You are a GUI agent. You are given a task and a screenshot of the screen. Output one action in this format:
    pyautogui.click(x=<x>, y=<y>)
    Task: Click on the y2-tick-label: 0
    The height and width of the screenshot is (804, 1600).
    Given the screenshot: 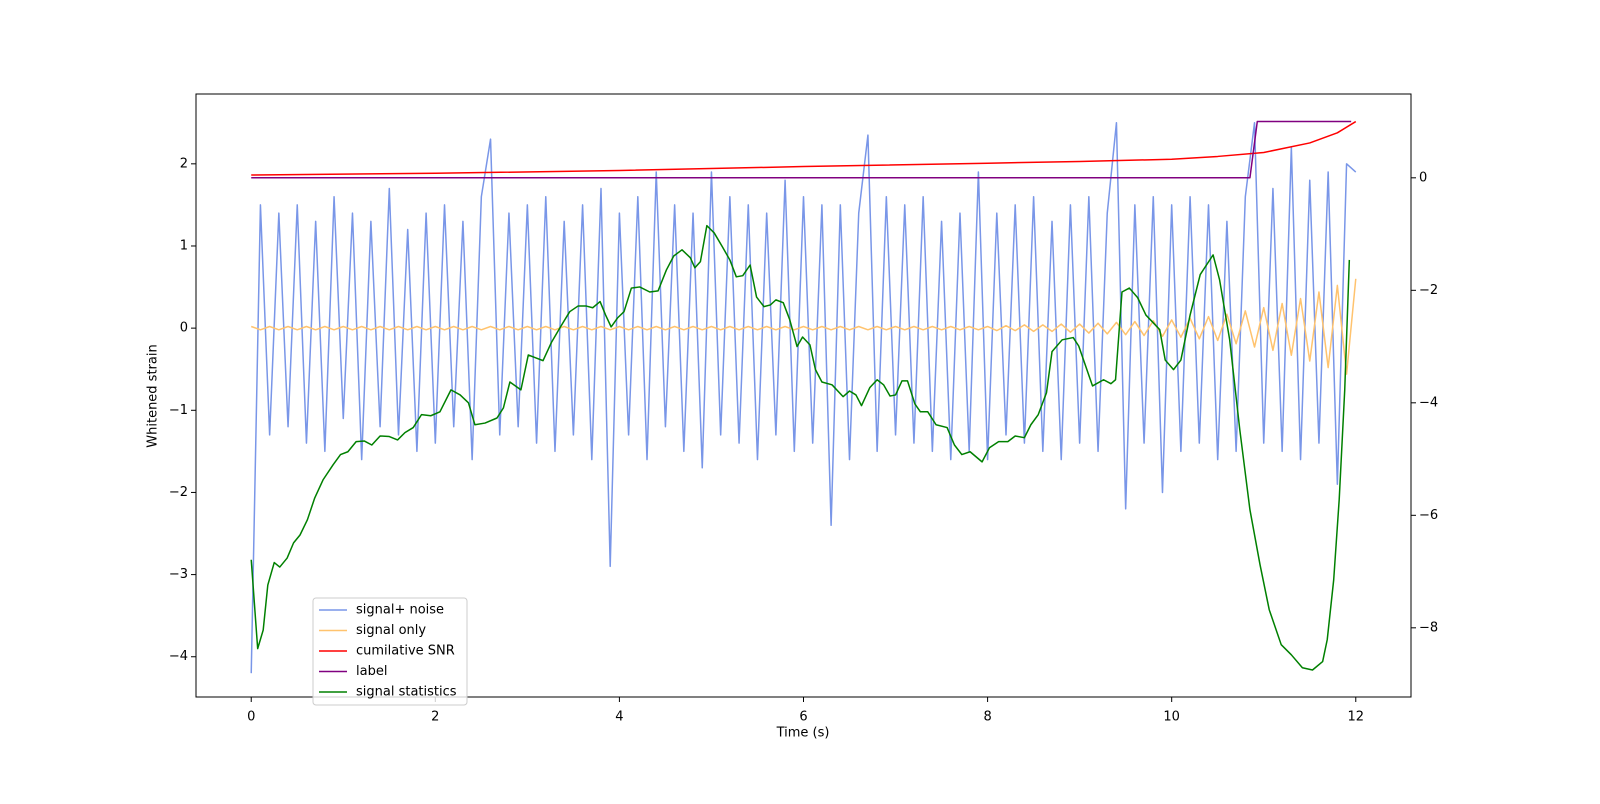 What is the action you would take?
    pyautogui.click(x=1423, y=177)
    